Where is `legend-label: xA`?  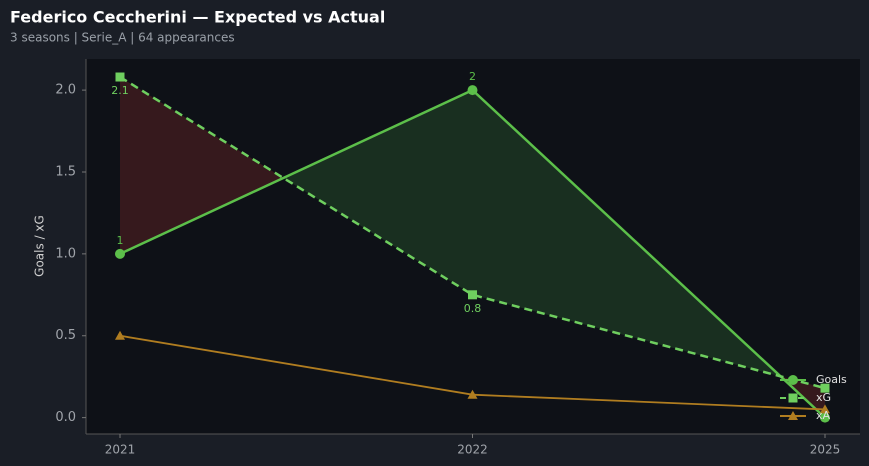
legend-label: xA is located at coordinates (823, 415).